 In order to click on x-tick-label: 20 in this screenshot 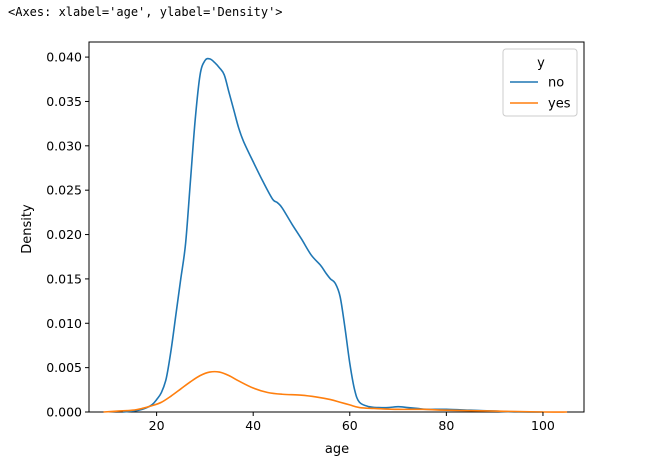, I will do `click(157, 425)`.